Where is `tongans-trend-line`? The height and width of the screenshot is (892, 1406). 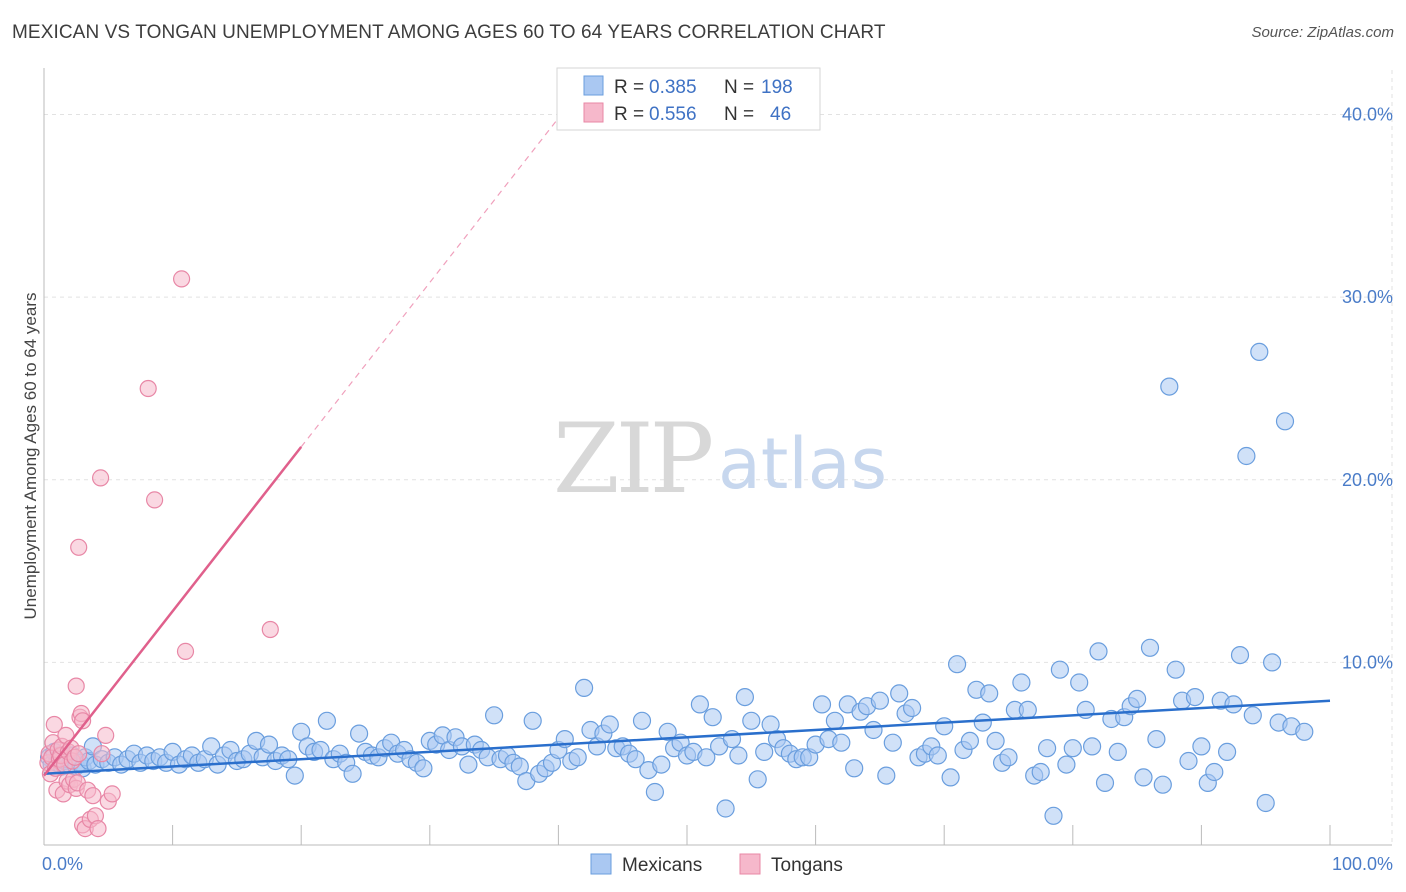
tongans-trend-line is located at coordinates (173, 611).